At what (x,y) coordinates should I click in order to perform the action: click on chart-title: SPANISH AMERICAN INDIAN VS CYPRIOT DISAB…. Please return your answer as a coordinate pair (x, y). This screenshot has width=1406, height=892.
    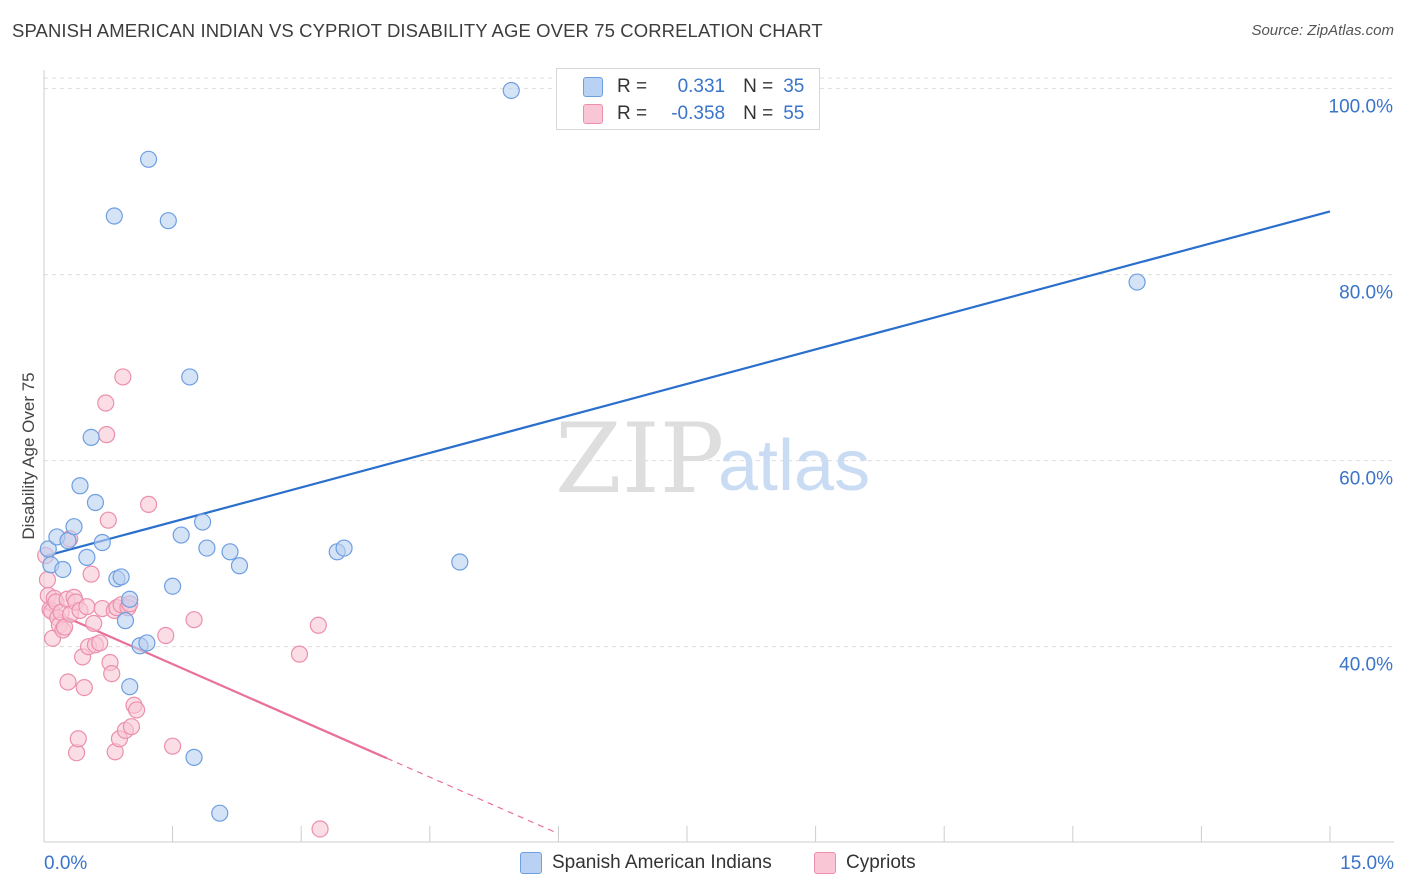
    Looking at the image, I should click on (417, 30).